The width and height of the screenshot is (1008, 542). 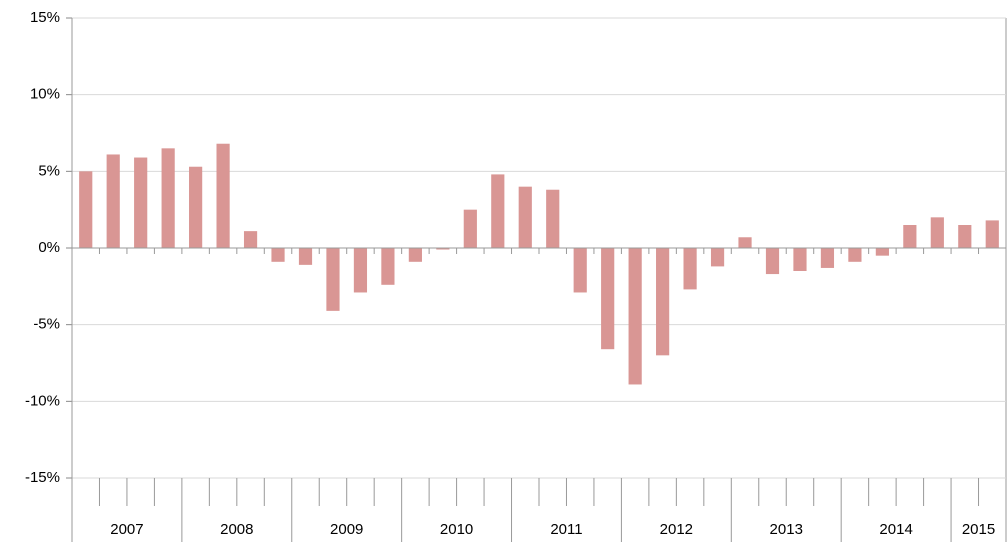 What do you see at coordinates (126, 529) in the screenshot?
I see `x-tick-label: 2007` at bounding box center [126, 529].